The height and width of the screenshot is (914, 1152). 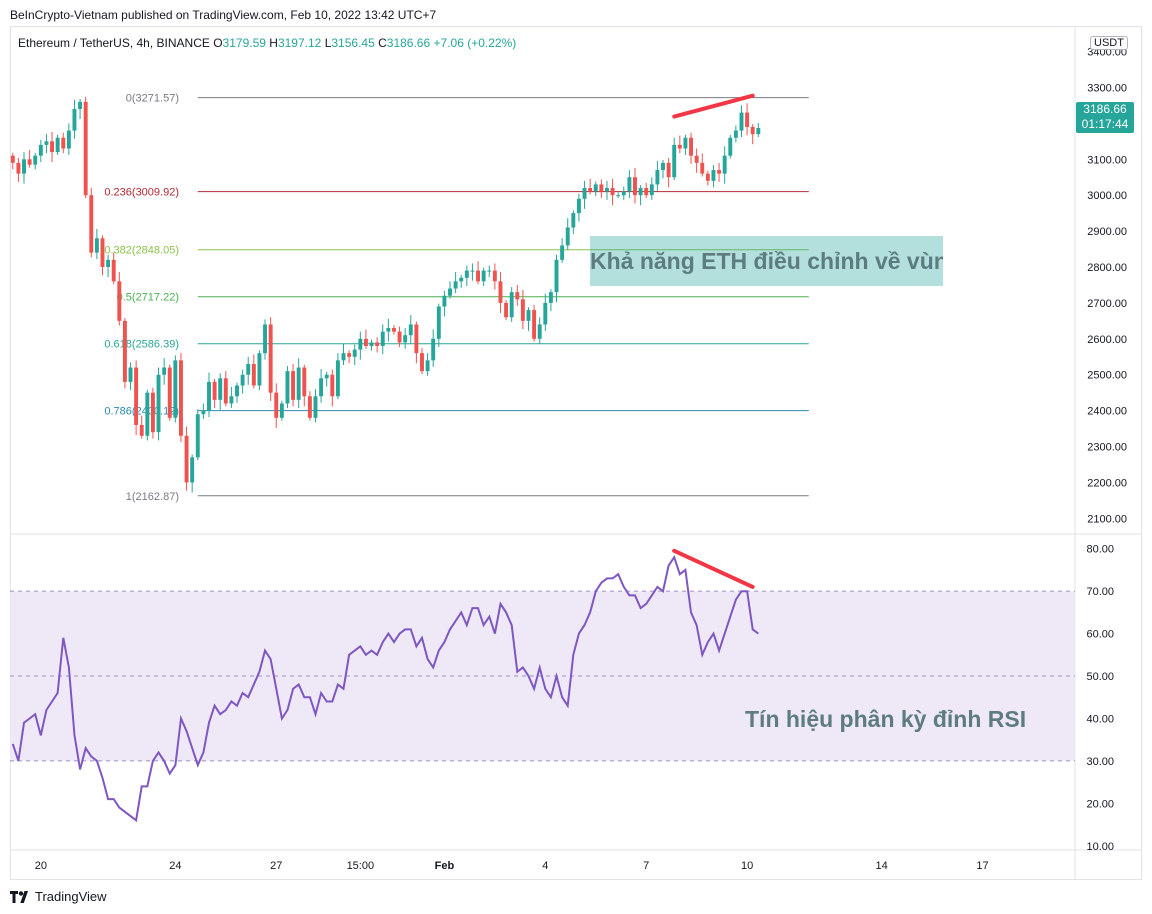 I want to click on rsi-axis-tick: 30.00, so click(x=1100, y=762).